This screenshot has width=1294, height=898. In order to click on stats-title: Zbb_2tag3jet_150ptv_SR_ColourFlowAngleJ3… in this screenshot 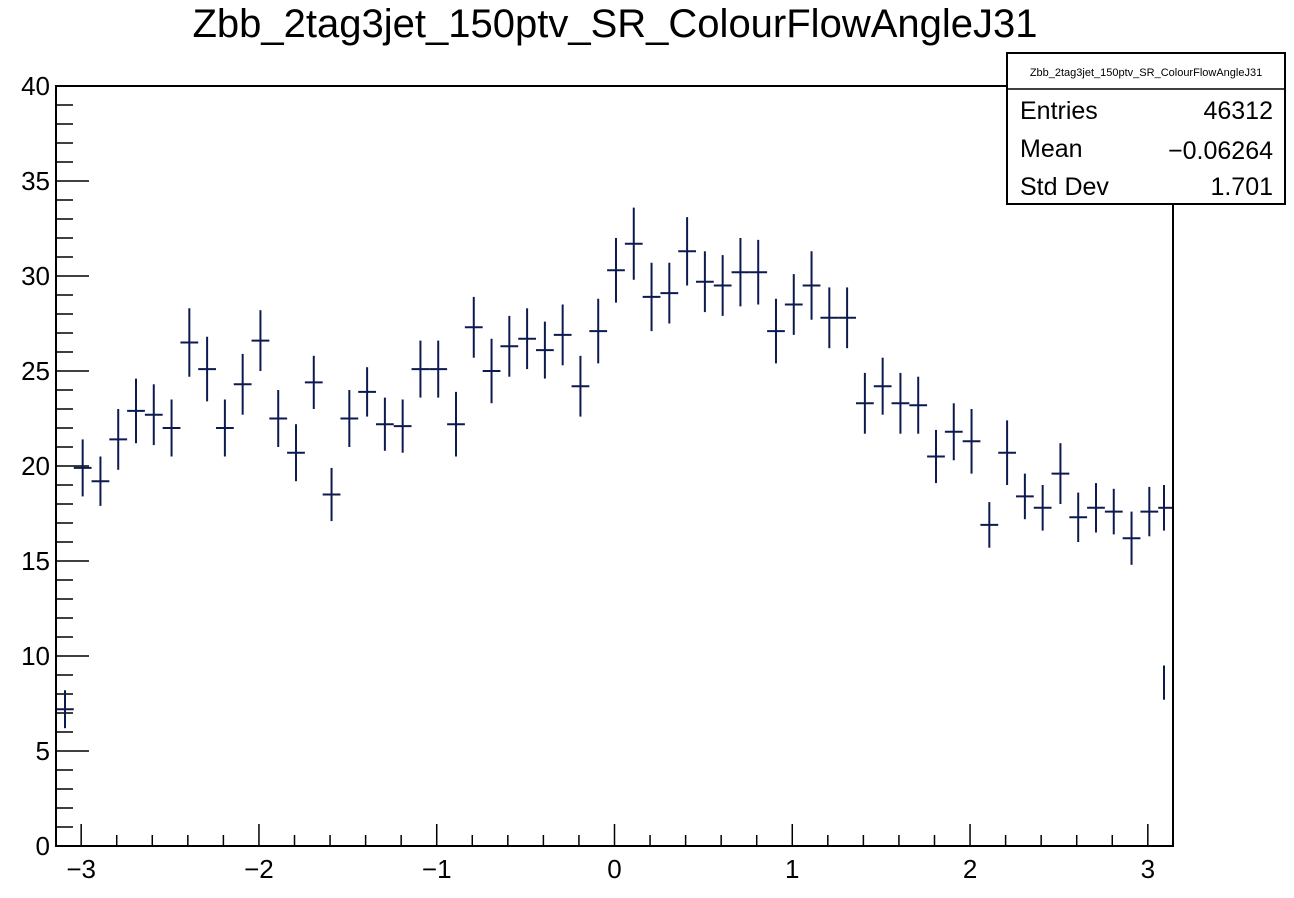, I will do `click(1146, 73)`.